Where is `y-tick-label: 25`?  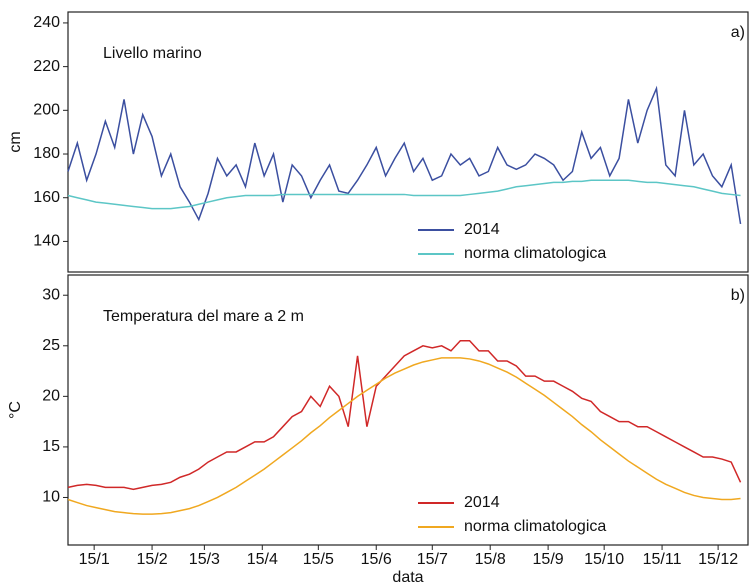 y-tick-label: 25 is located at coordinates (51, 345).